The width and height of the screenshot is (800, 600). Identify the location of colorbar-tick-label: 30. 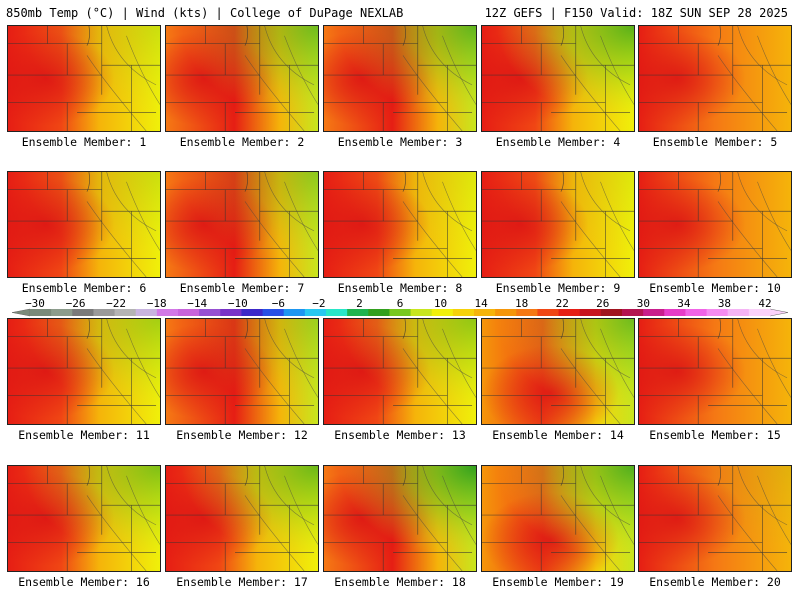
(643, 304).